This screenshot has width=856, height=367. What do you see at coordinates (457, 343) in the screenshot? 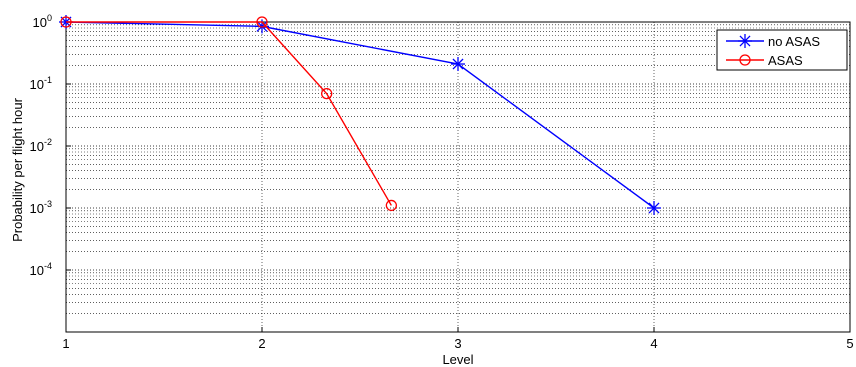
I see `x-tick-label: 3` at bounding box center [457, 343].